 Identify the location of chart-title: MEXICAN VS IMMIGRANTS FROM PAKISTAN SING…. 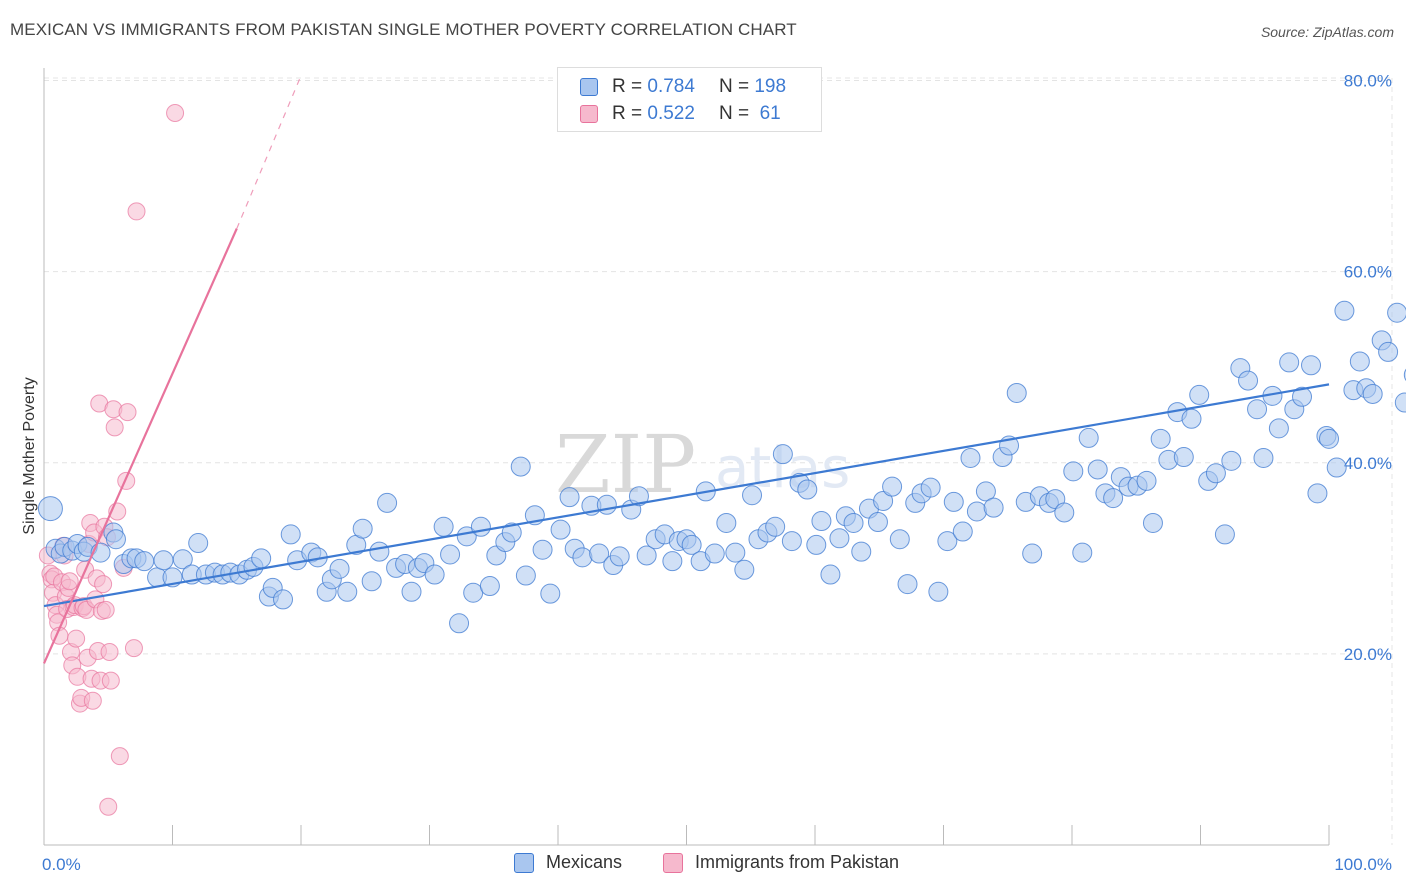
(403, 29).